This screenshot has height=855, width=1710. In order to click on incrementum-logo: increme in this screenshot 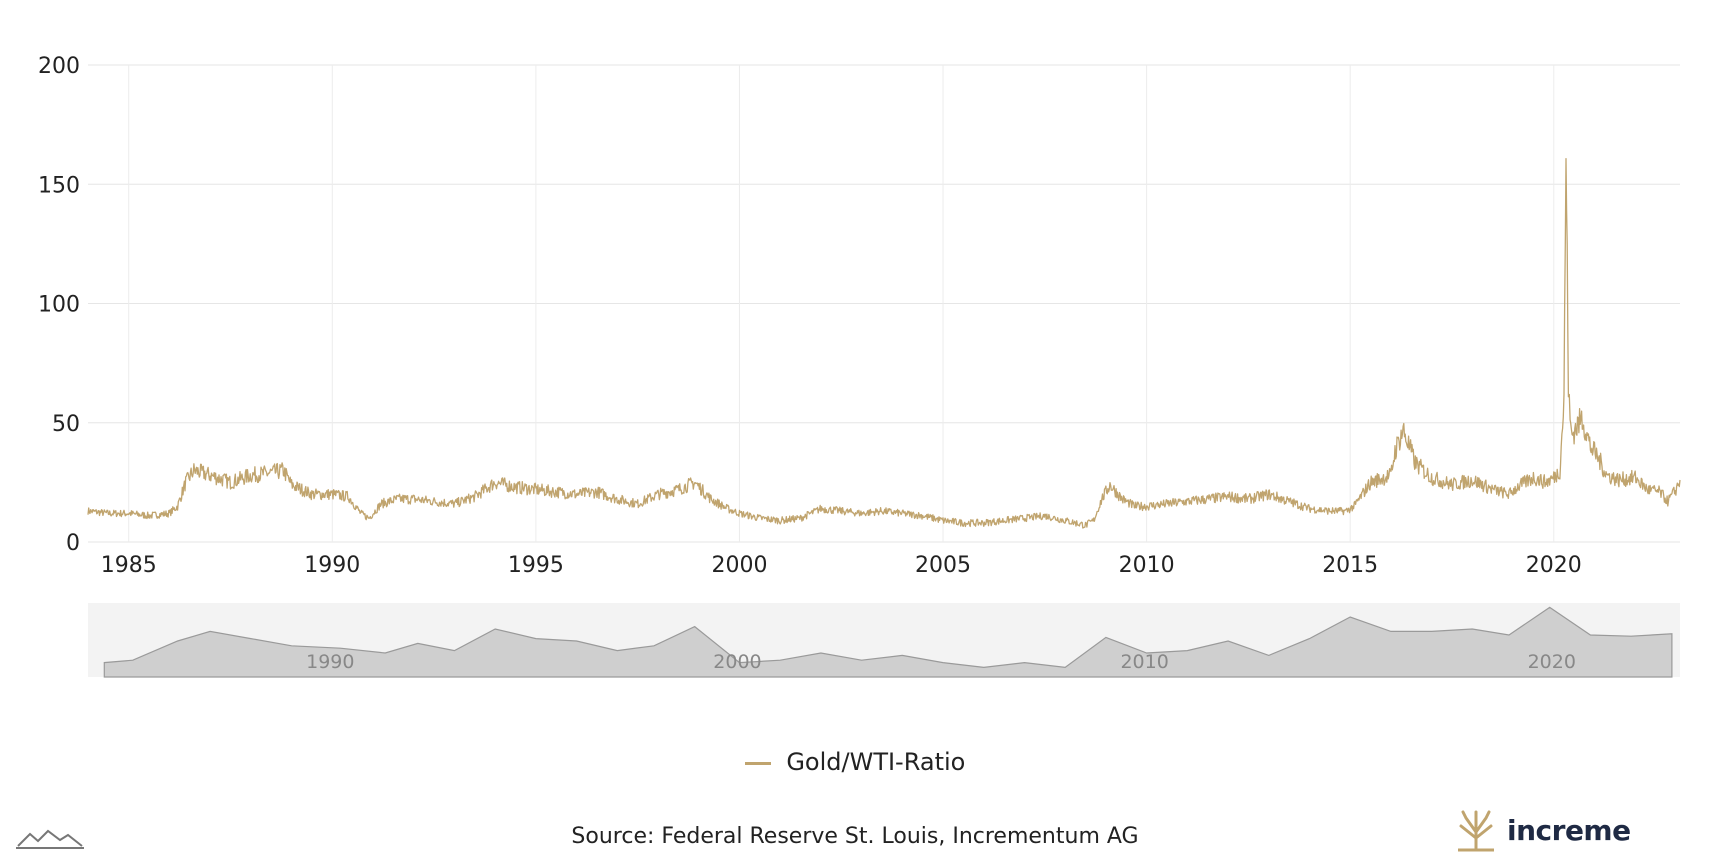, I will do `click(1543, 830)`.